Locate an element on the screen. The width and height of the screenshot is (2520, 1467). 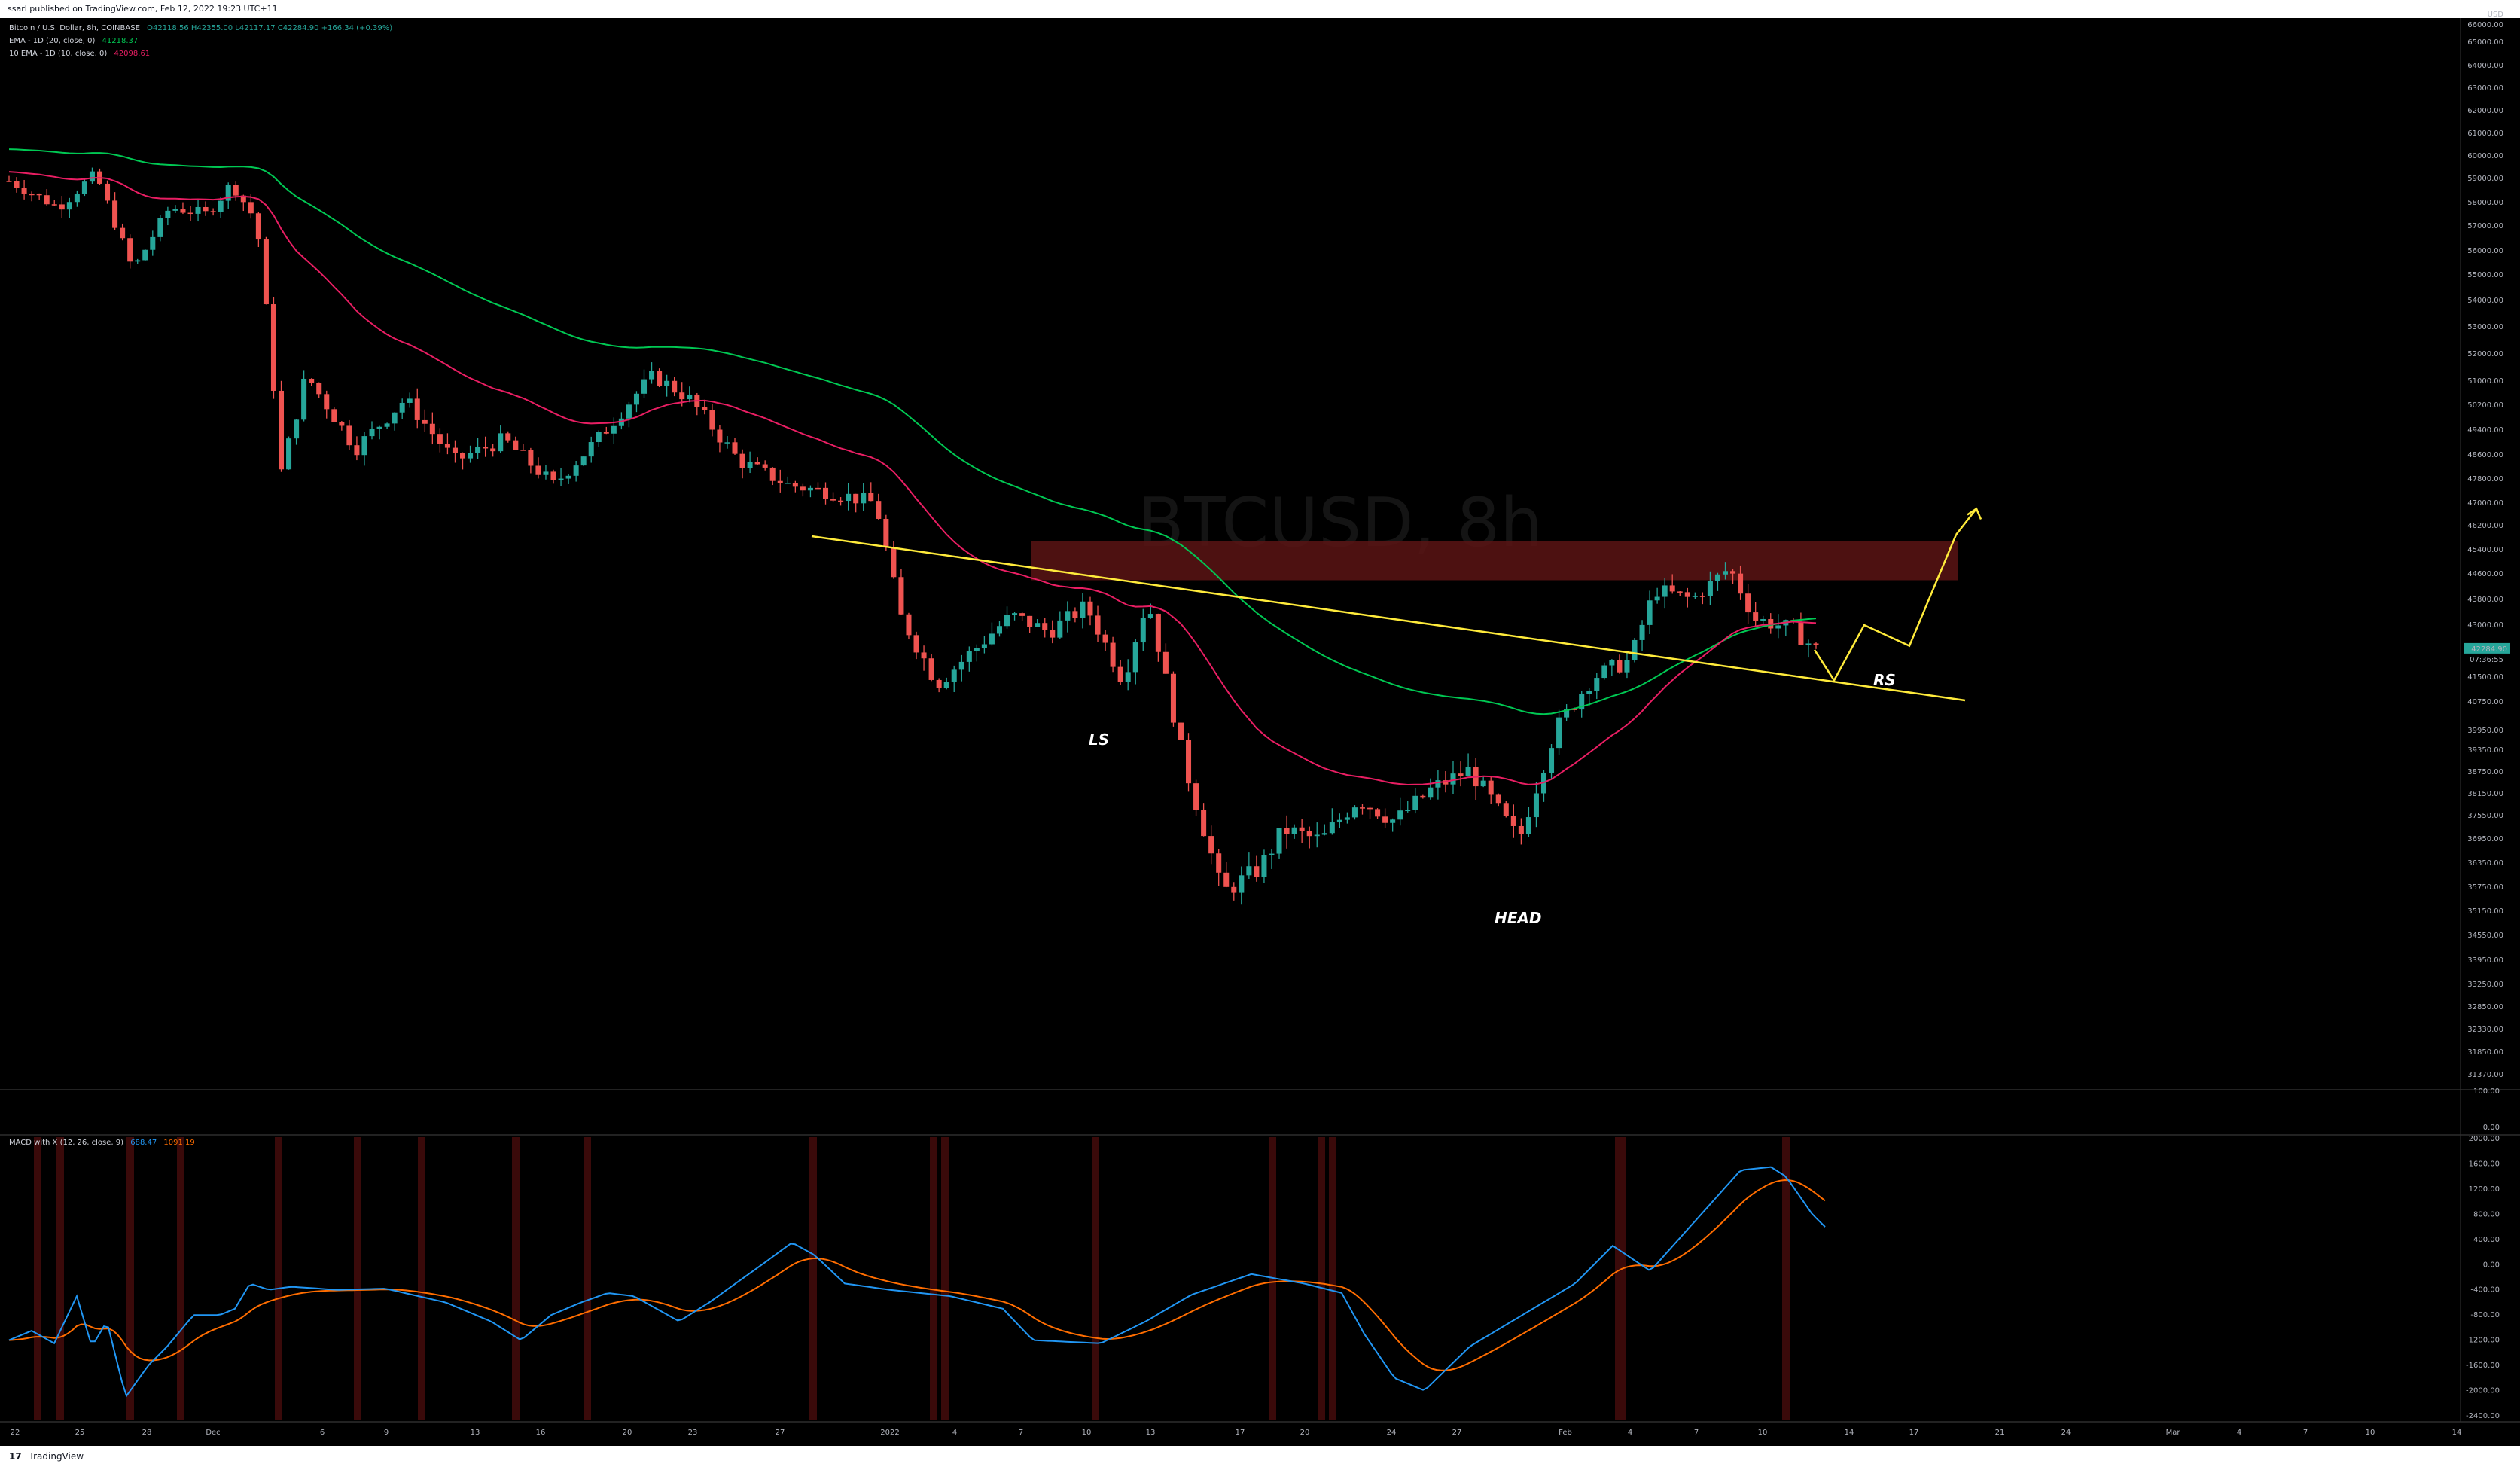
time-tick-label: 22 is located at coordinates (15, 1433).